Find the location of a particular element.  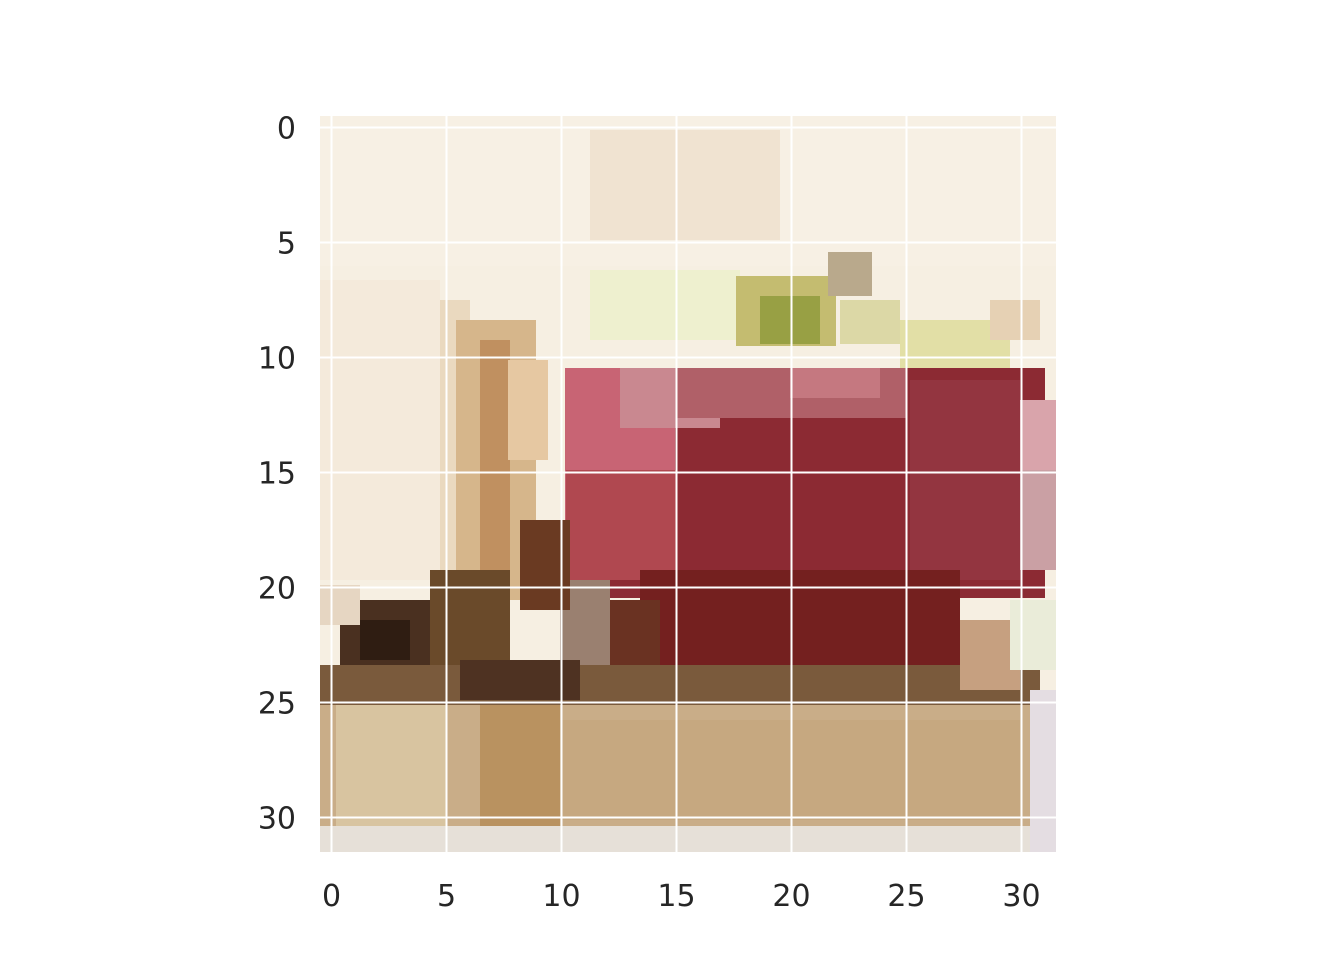

y-axis-ticks: 0 5 10 15 20 25 30 is located at coordinates (277, 474).